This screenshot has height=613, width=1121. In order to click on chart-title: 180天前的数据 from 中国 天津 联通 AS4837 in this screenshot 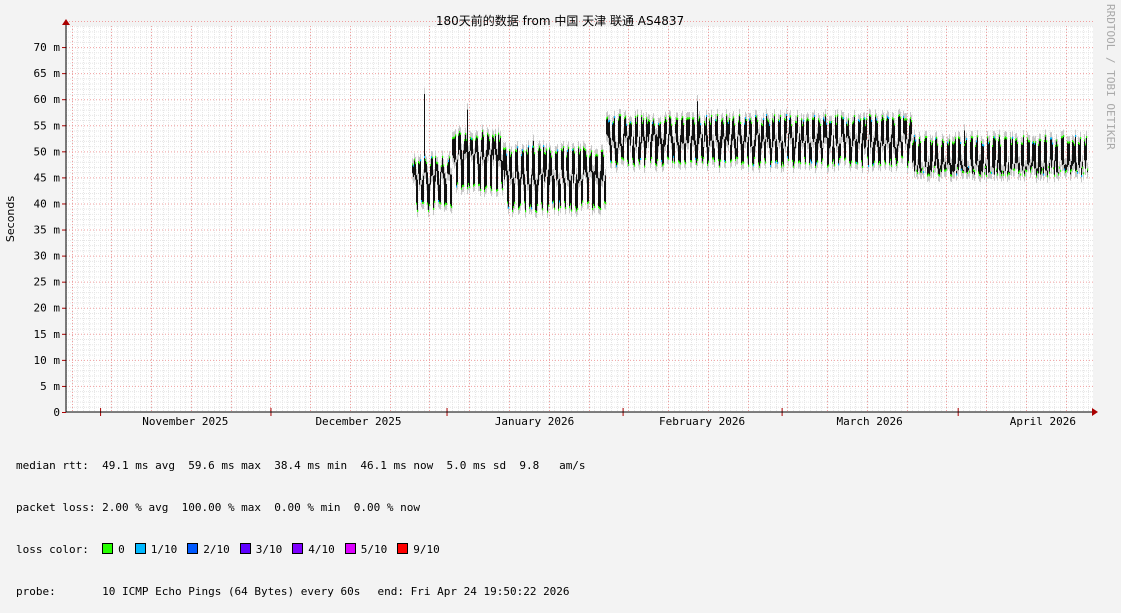, I will do `click(560, 20)`.